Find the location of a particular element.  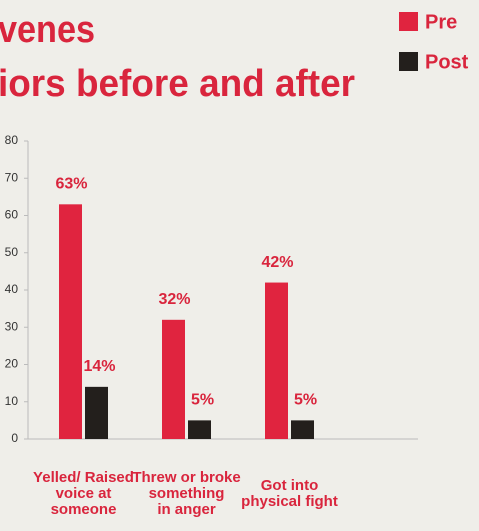

x-tick-label: Yelled/ Raised is located at coordinates (83, 477).